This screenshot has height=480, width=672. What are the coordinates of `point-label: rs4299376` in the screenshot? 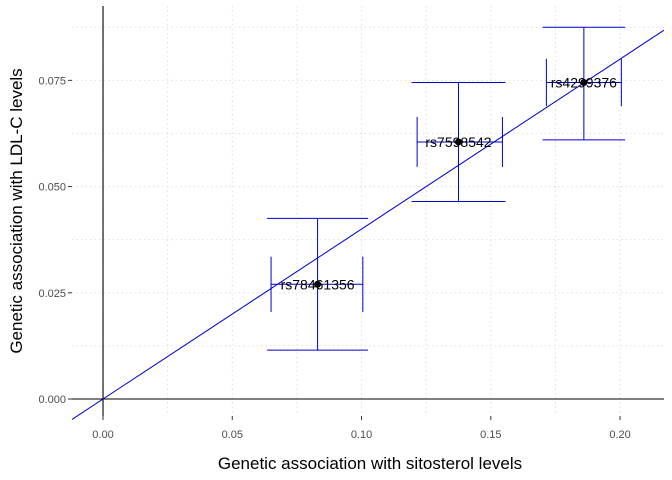 It's located at (584, 82).